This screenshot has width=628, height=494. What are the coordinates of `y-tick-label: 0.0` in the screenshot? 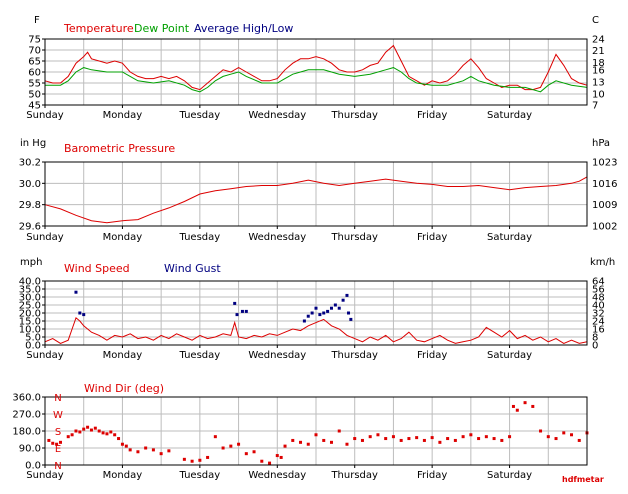 It's located at (33, 346).